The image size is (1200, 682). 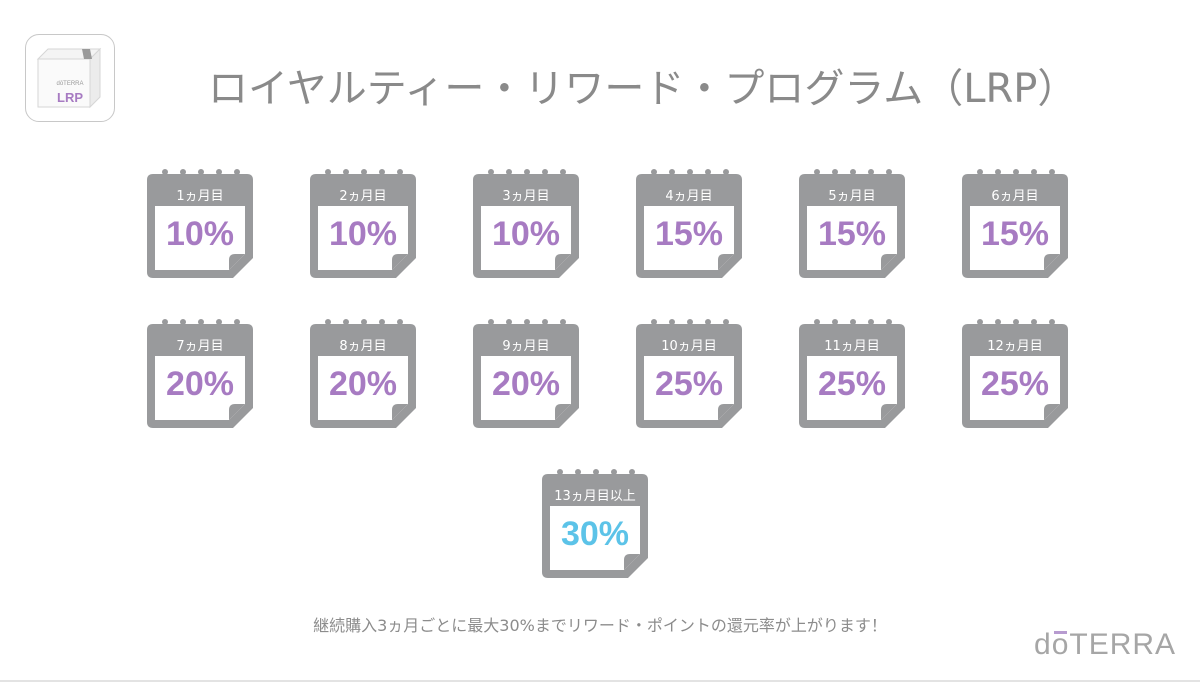 I want to click on month-label: 1ヵ月目, so click(x=200, y=196).